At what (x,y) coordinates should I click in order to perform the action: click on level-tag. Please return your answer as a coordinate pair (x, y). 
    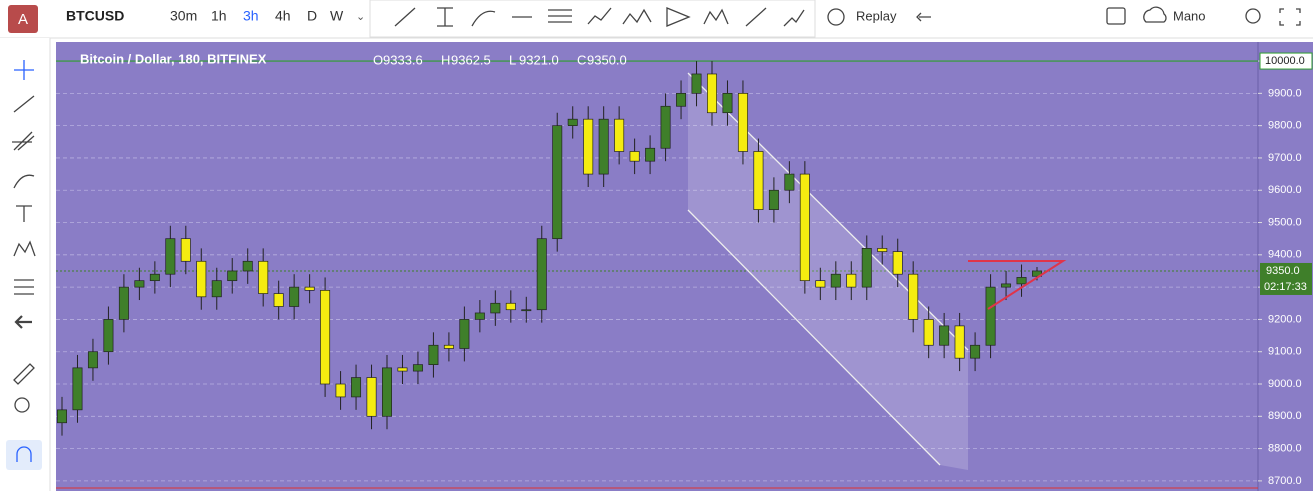
    Looking at the image, I should click on (1286, 61).